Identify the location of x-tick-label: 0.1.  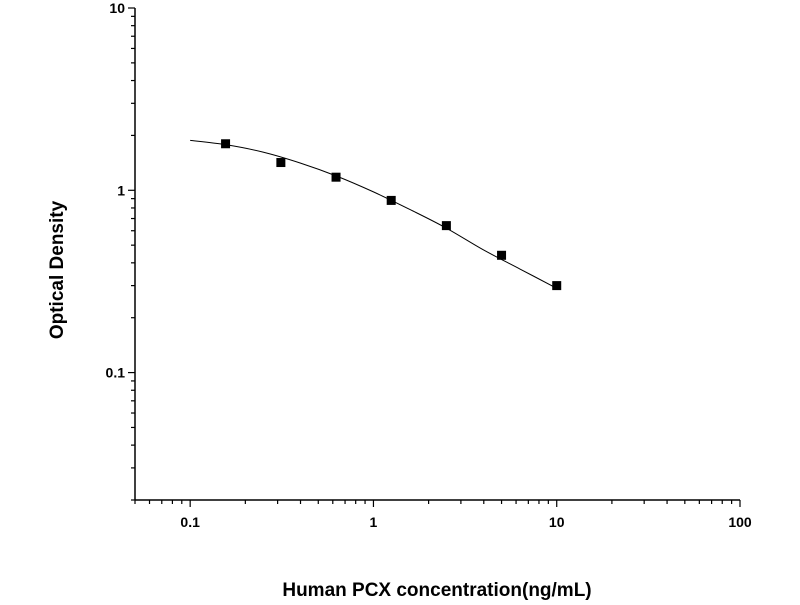
(190, 522).